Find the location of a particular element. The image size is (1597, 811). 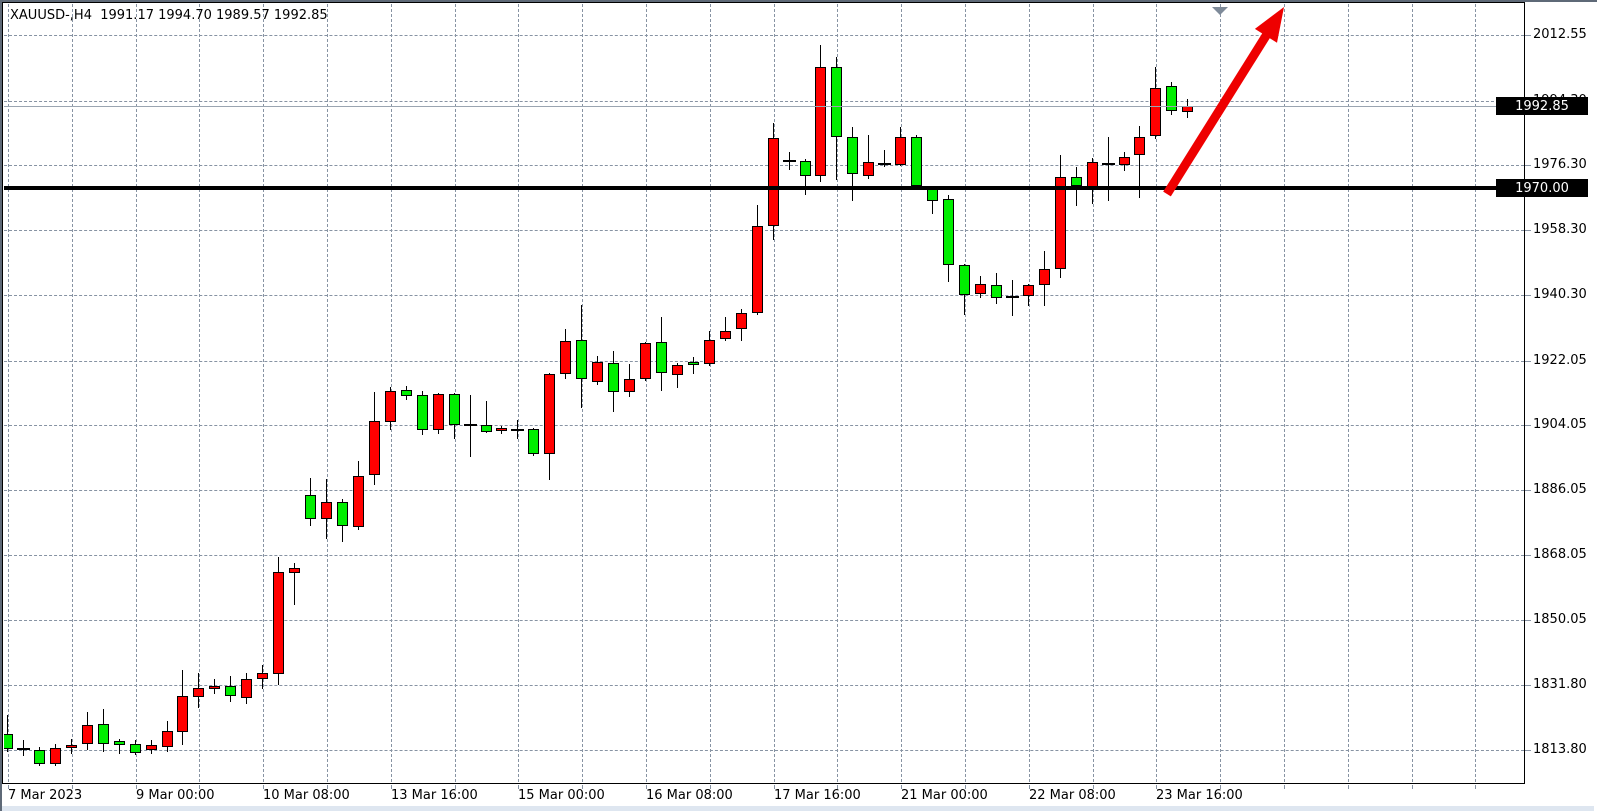

price-label: 1813.80 is located at coordinates (1560, 749).